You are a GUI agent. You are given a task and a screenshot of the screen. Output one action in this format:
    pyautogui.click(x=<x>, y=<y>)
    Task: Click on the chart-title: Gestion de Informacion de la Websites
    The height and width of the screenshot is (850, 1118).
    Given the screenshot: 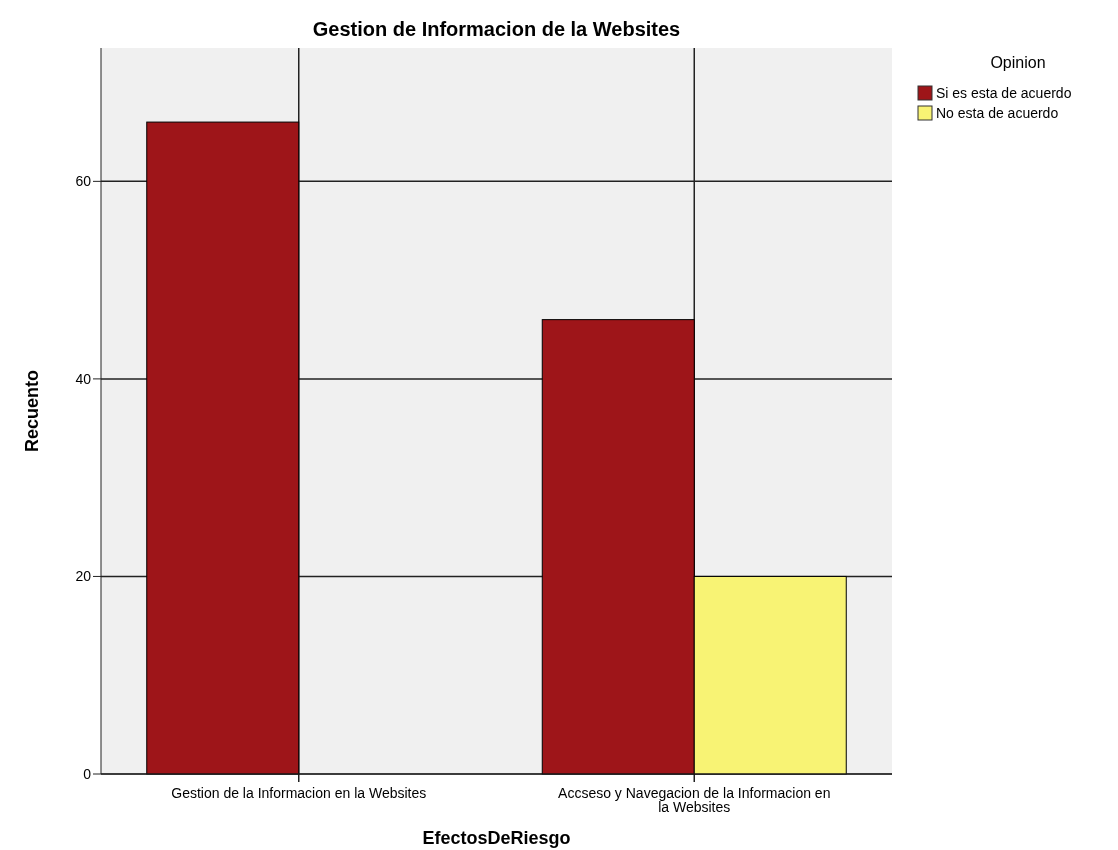 What is the action you would take?
    pyautogui.click(x=496, y=29)
    